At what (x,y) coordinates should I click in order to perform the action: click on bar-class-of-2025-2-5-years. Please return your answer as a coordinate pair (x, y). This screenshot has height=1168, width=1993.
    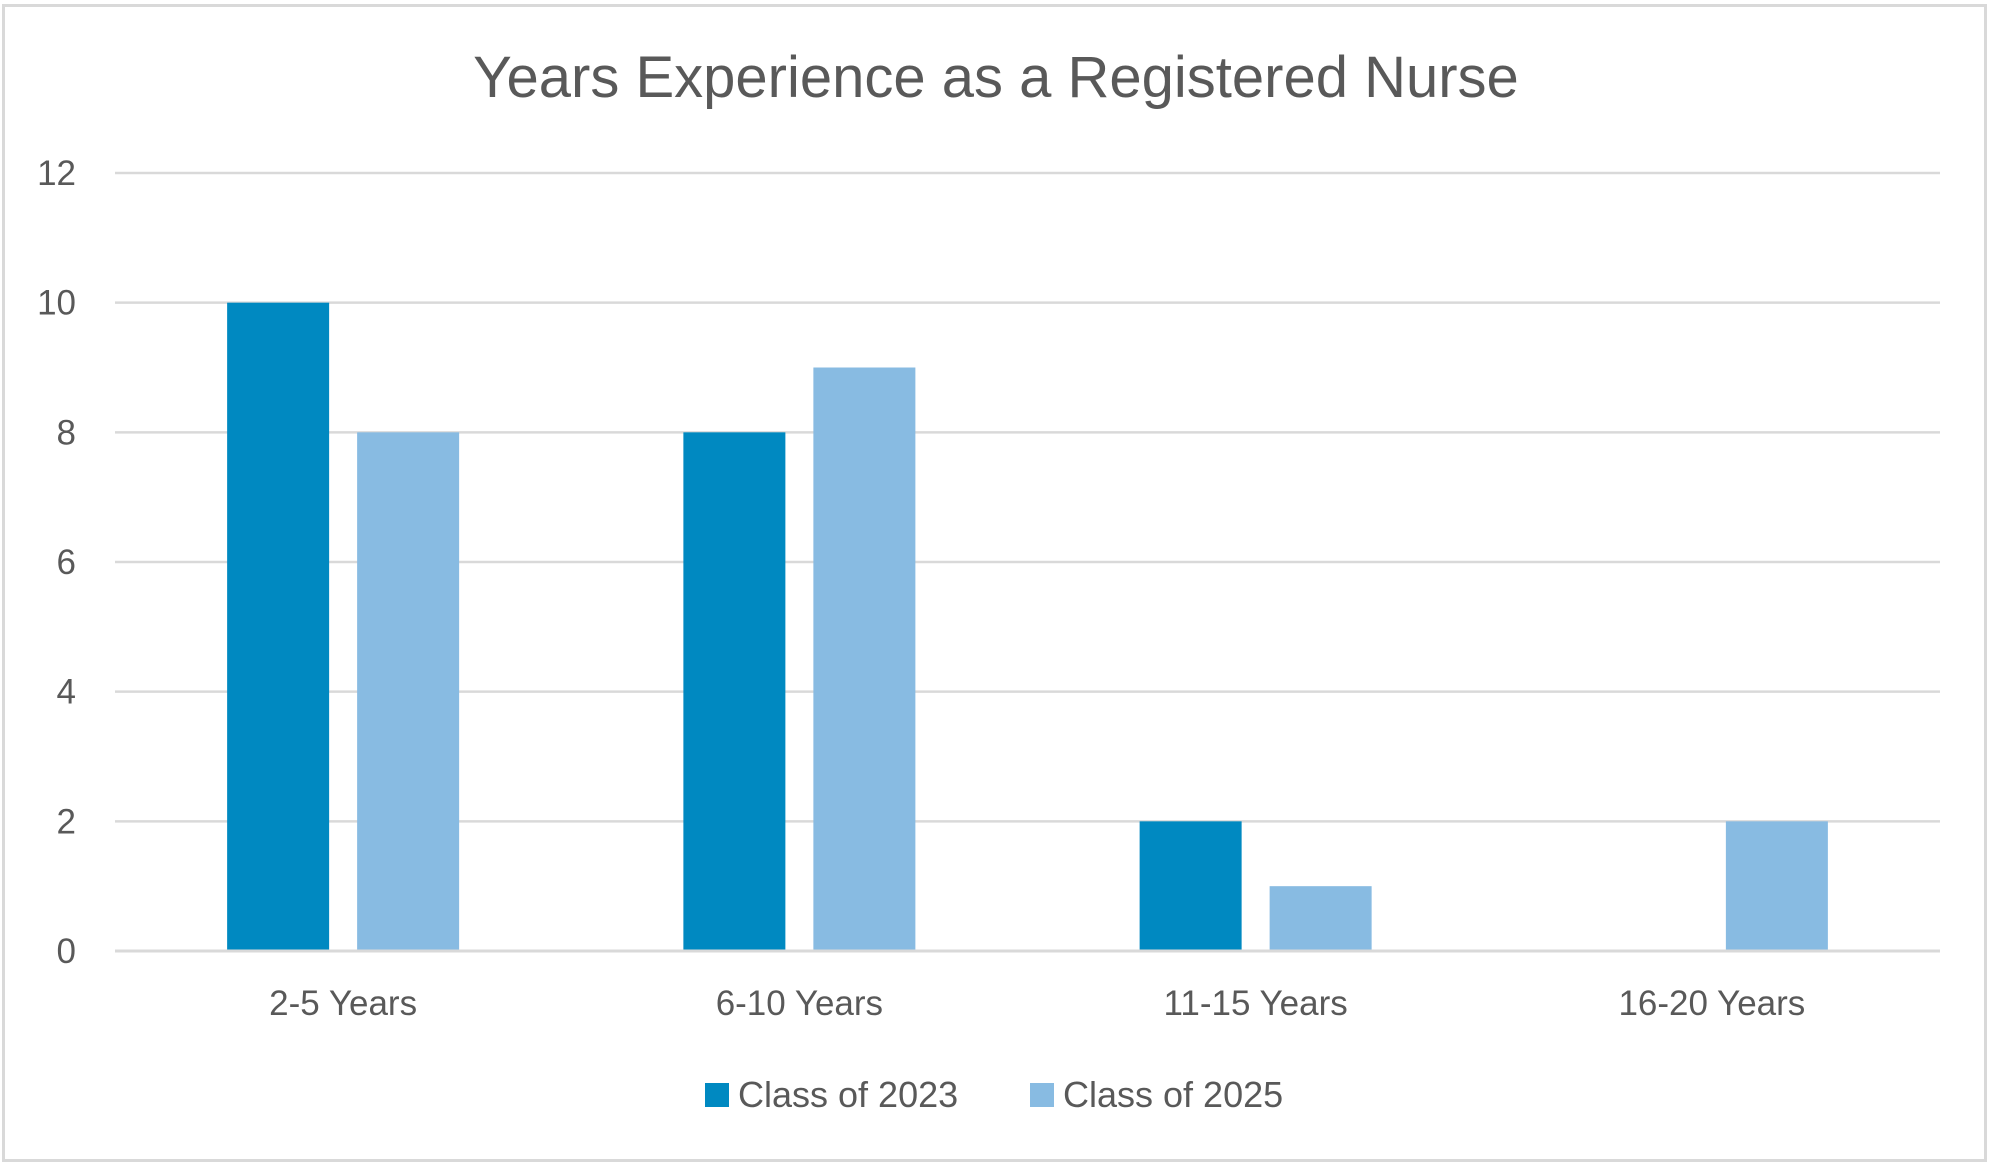
    Looking at the image, I should click on (408, 691).